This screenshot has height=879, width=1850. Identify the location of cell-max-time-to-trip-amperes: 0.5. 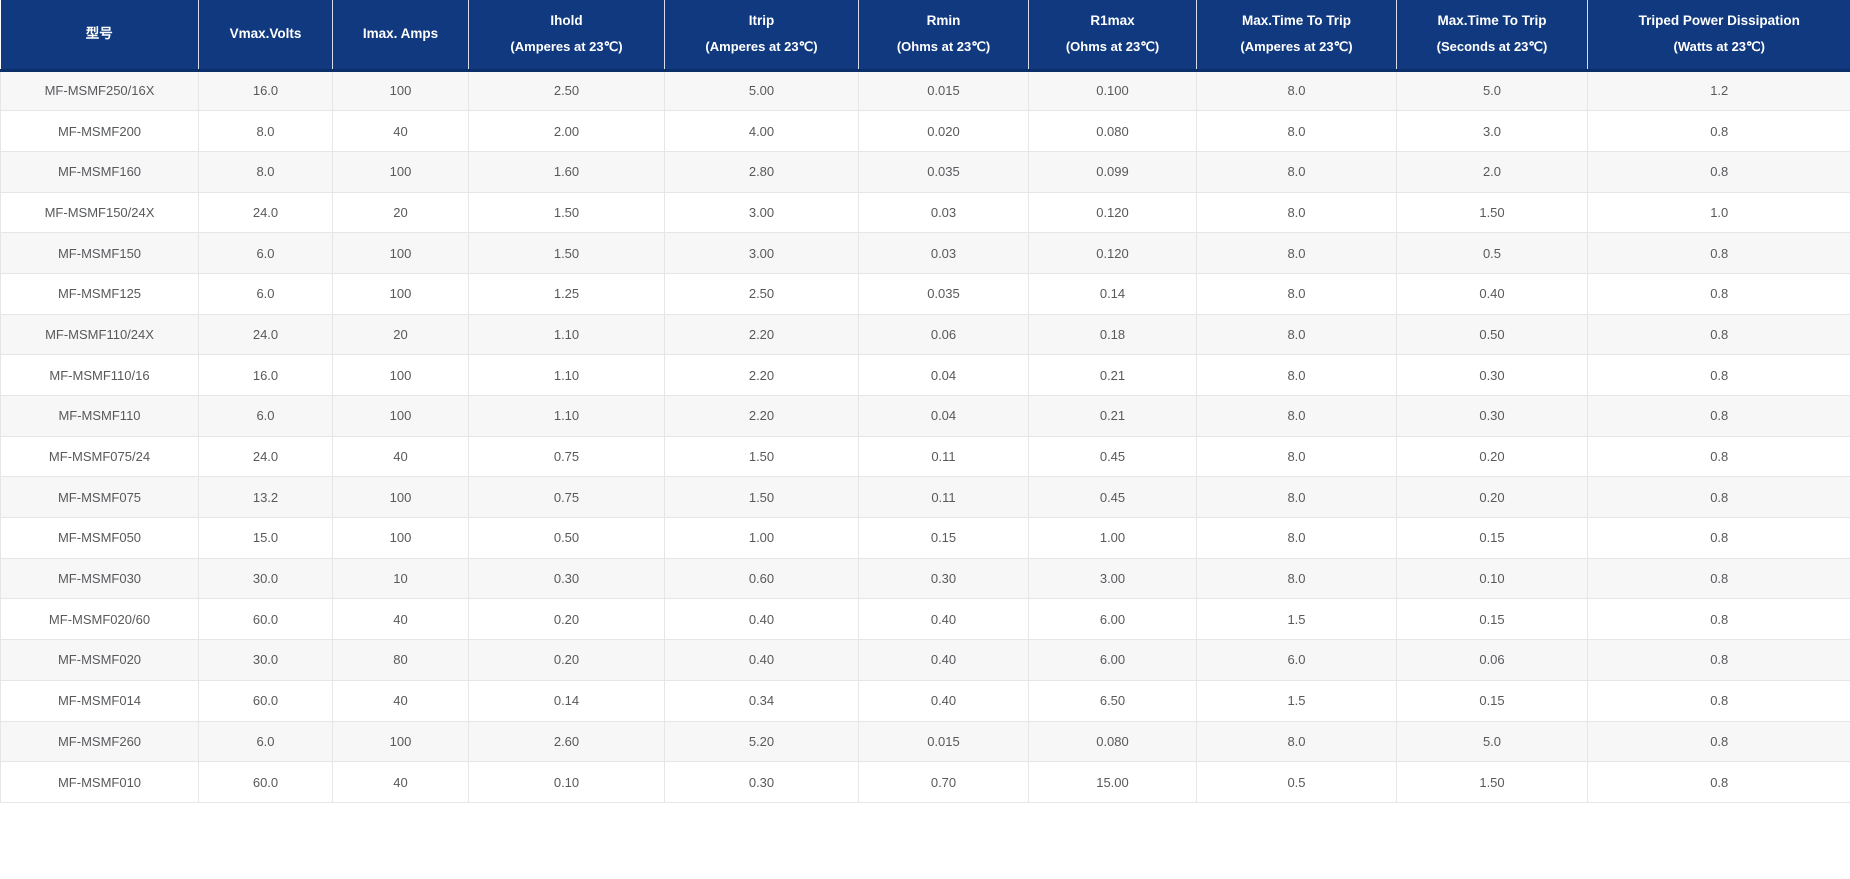
(1296, 782).